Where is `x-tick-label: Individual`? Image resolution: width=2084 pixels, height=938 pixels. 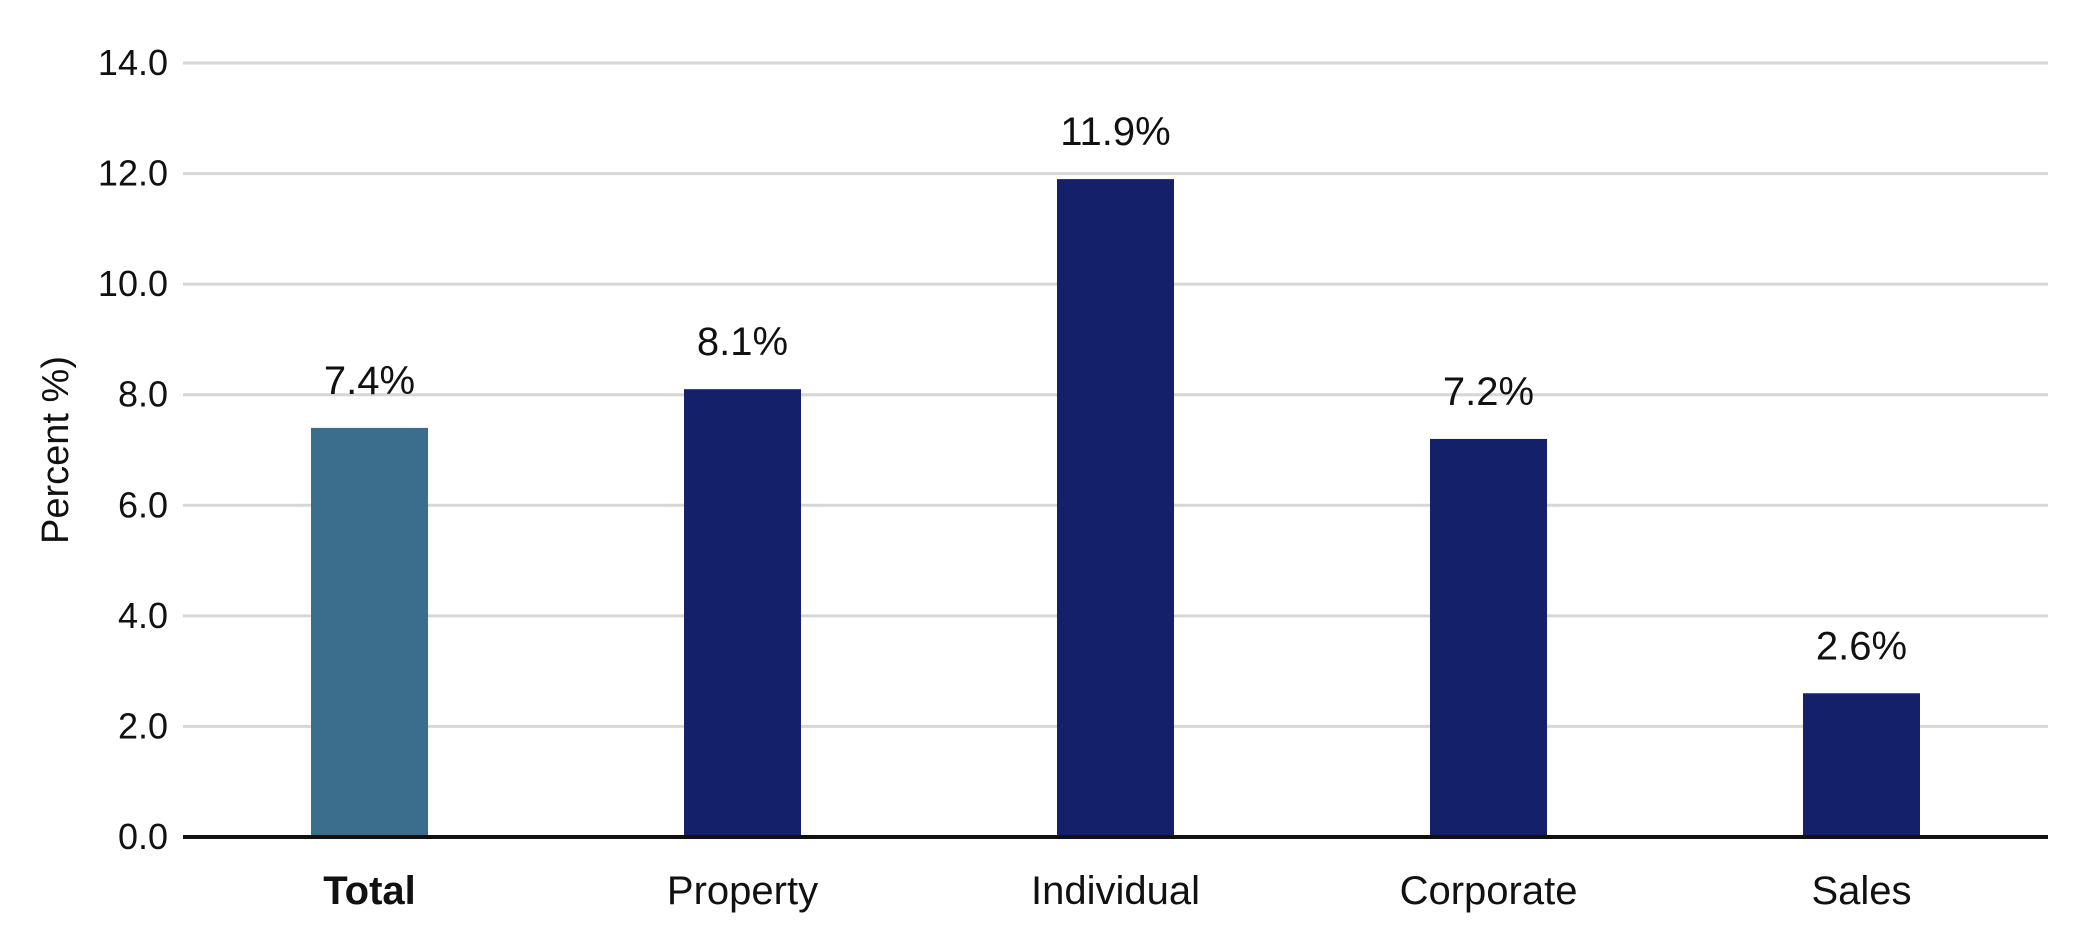 x-tick-label: Individual is located at coordinates (1115, 891).